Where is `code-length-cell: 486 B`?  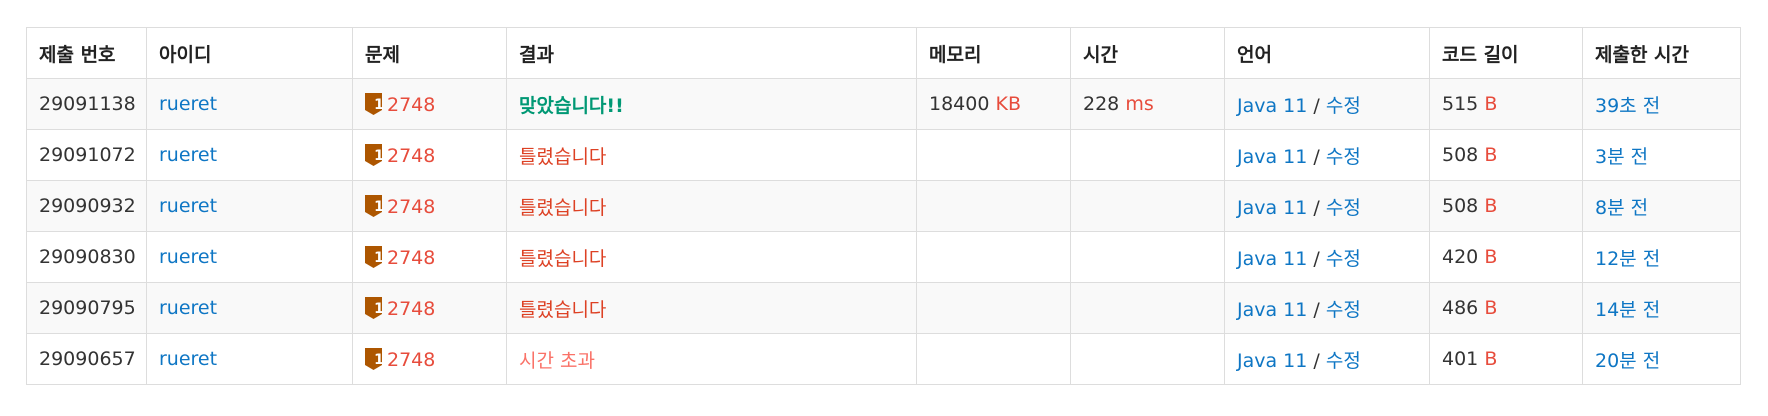 code-length-cell: 486 B is located at coordinates (1506, 308).